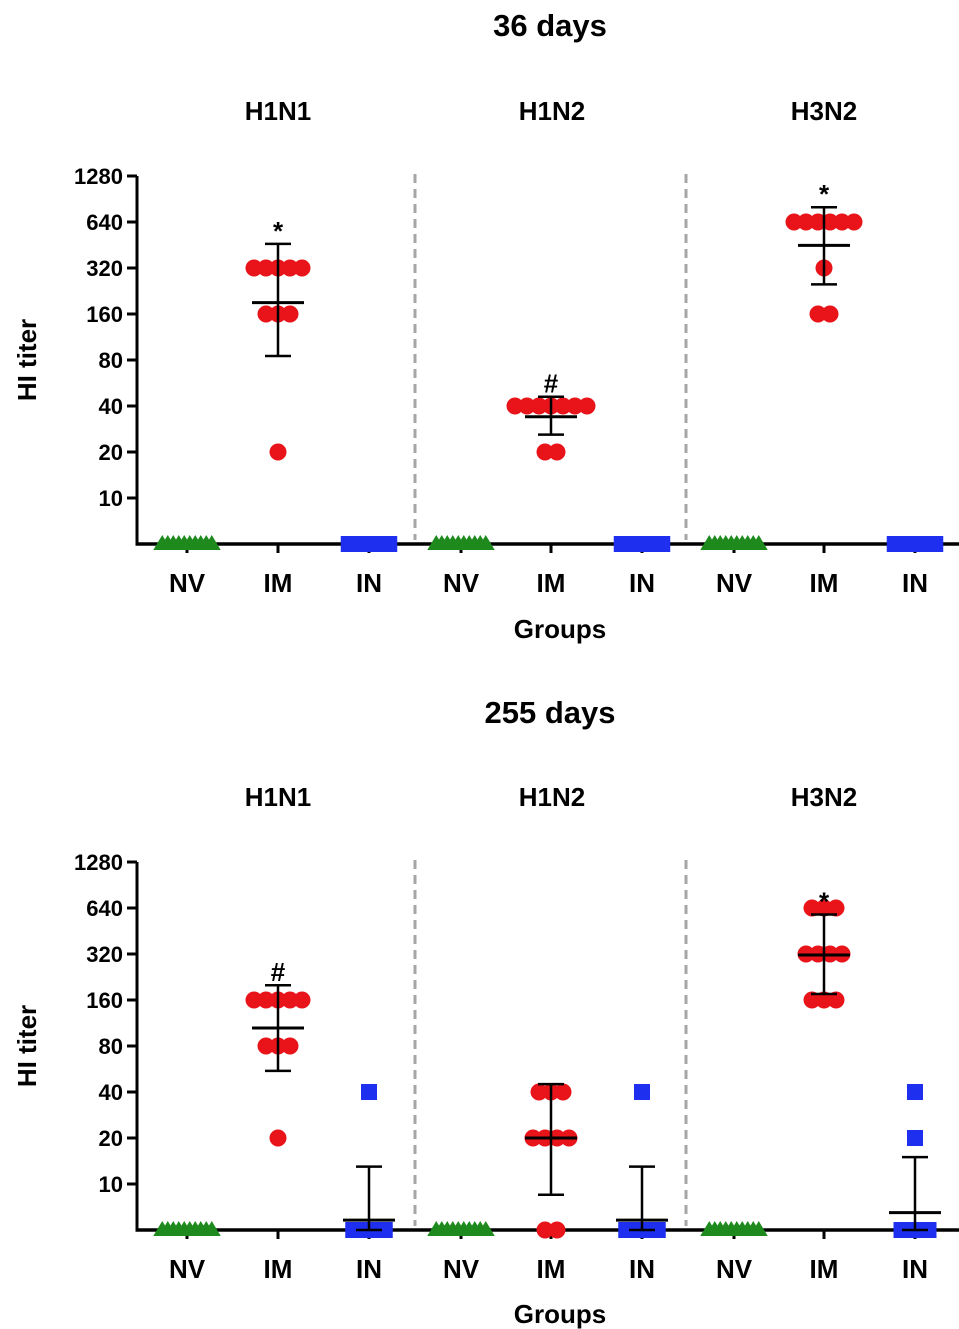 The image size is (959, 1329). Describe the element at coordinates (111, 1046) in the screenshot. I see `y-tick-label: 80` at that location.